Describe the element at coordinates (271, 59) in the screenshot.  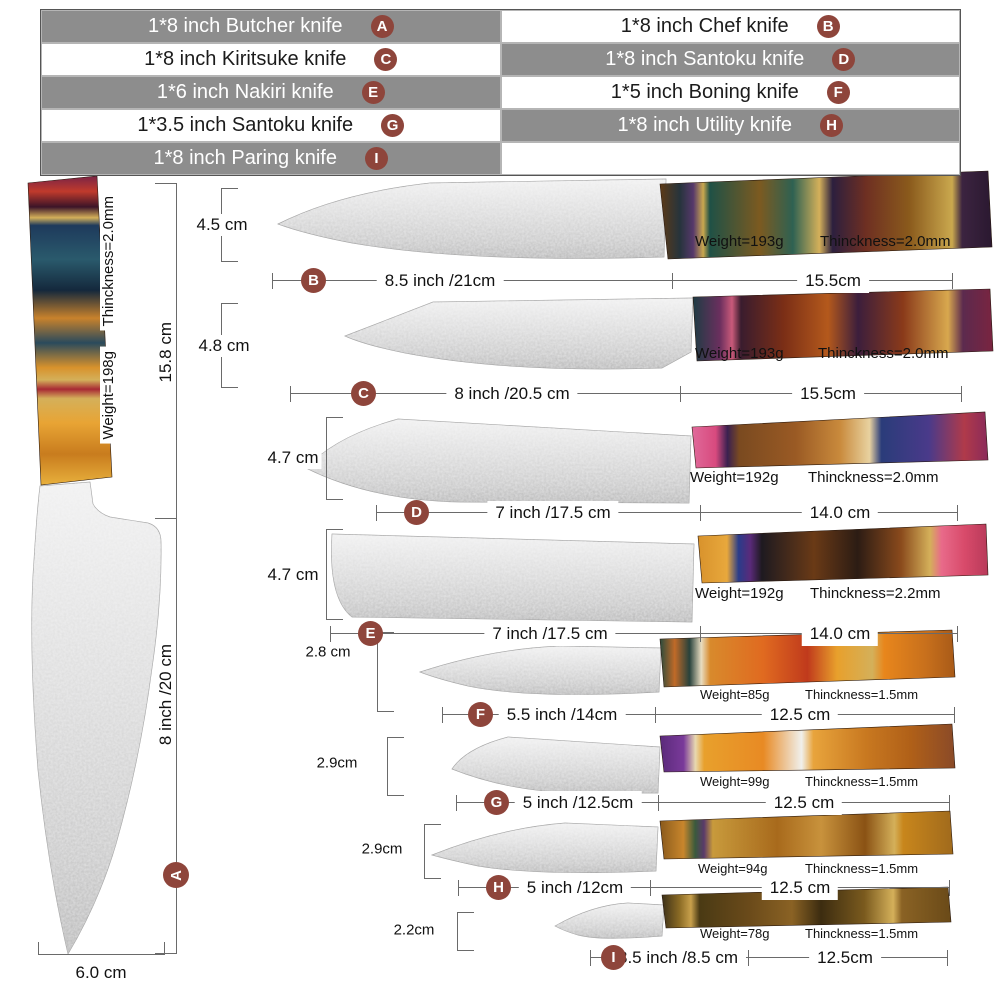
I see `table-cell: 1*8 inch Kiritsuke knife C` at that location.